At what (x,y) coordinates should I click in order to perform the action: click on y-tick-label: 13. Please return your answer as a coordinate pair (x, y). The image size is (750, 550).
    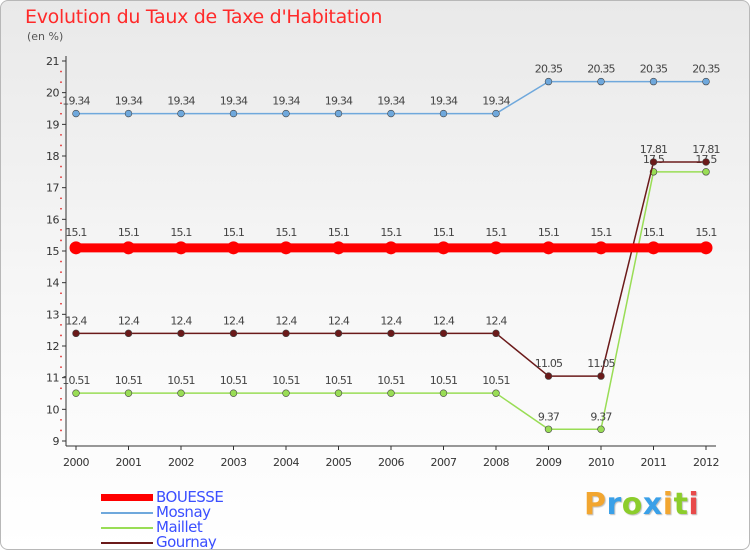
    Looking at the image, I should click on (52, 314).